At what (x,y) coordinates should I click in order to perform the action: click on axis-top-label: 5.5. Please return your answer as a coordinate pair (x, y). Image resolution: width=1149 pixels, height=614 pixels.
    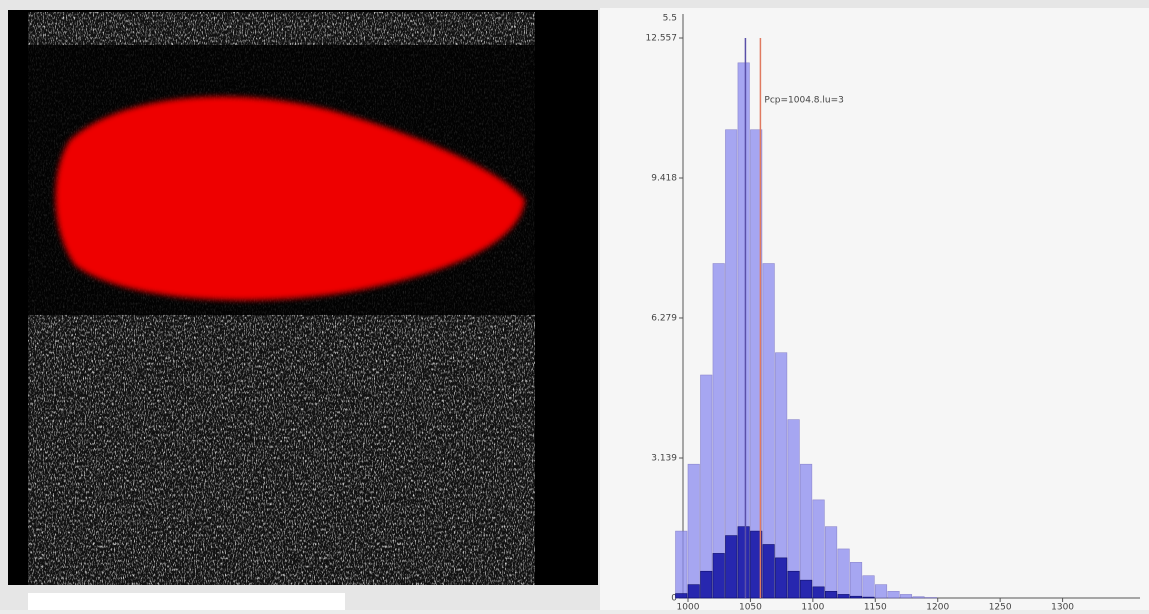
    Looking at the image, I should click on (670, 19).